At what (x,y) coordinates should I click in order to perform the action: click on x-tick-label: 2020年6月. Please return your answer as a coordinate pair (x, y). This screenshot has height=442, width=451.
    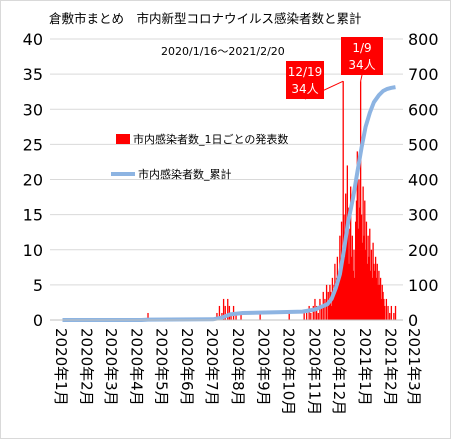
    Looking at the image, I should click on (187, 367).